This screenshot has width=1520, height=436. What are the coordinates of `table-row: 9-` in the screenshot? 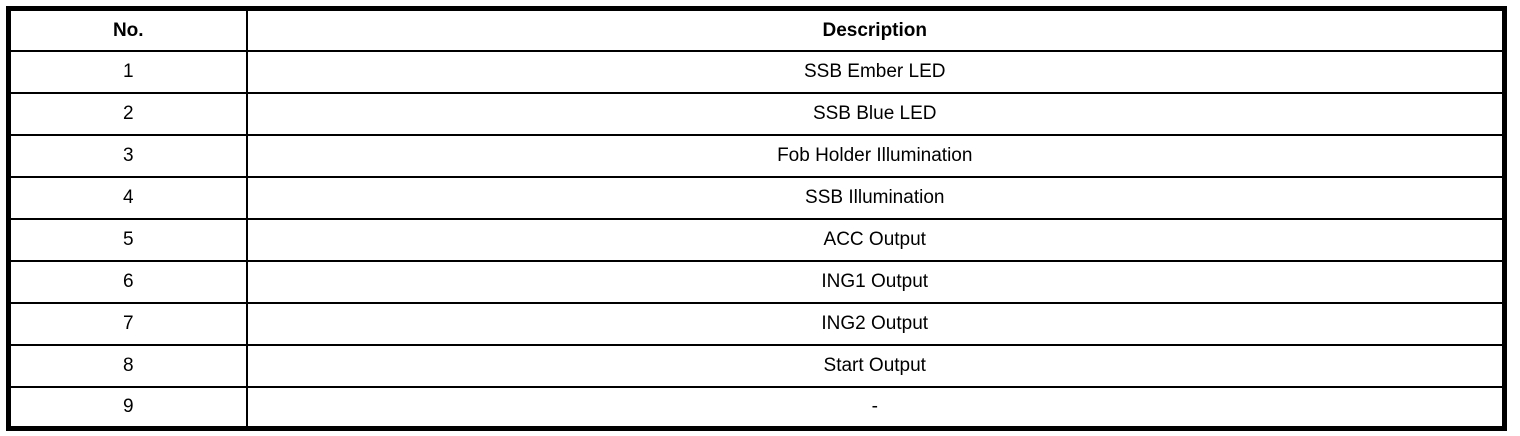 It's located at (756, 407).